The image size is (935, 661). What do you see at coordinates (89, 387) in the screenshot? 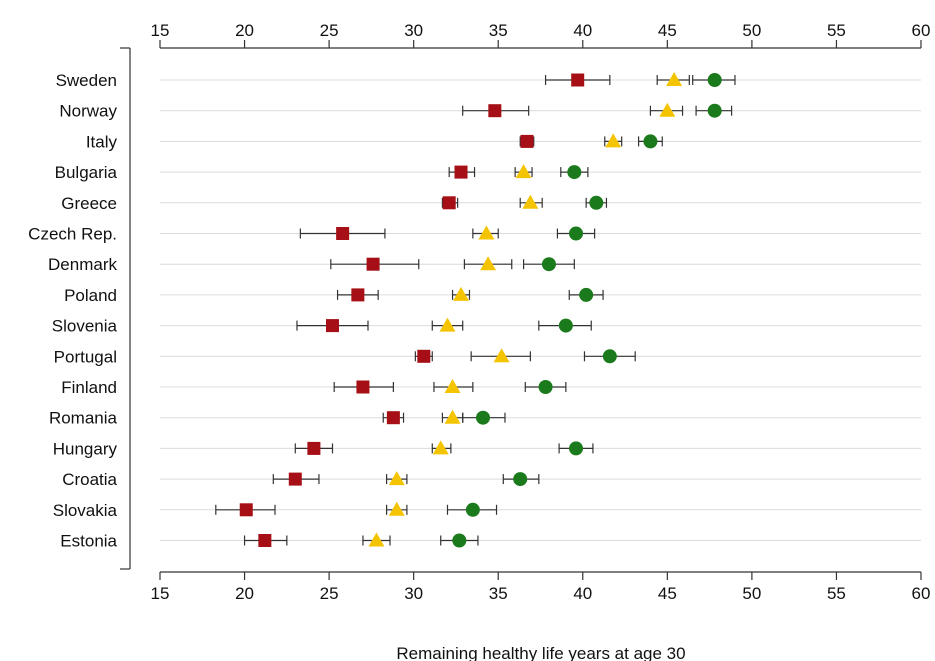
I see `category-label: Finland` at bounding box center [89, 387].